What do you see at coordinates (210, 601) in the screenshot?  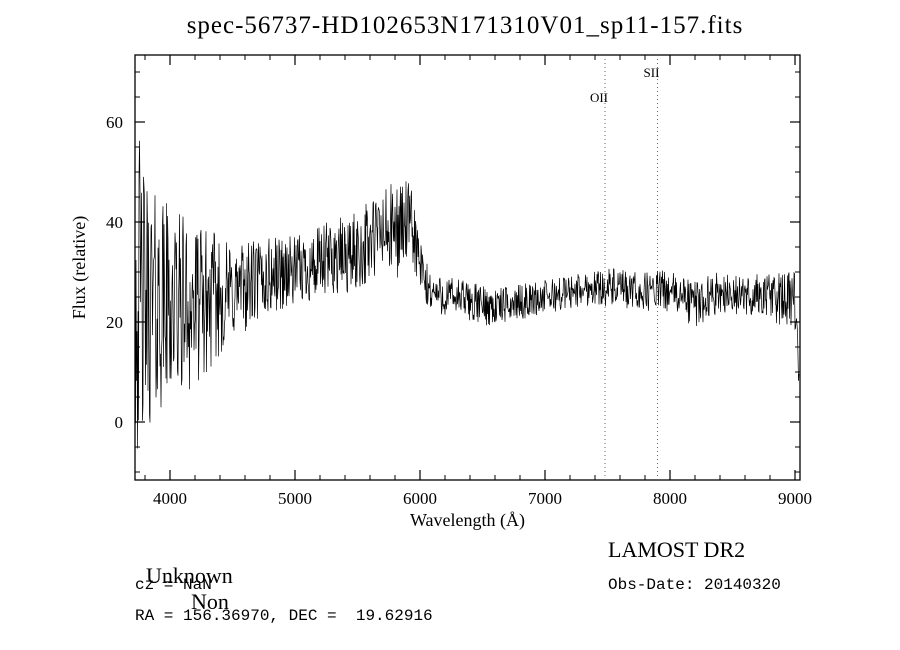 I see `subclass-label: Non` at bounding box center [210, 601].